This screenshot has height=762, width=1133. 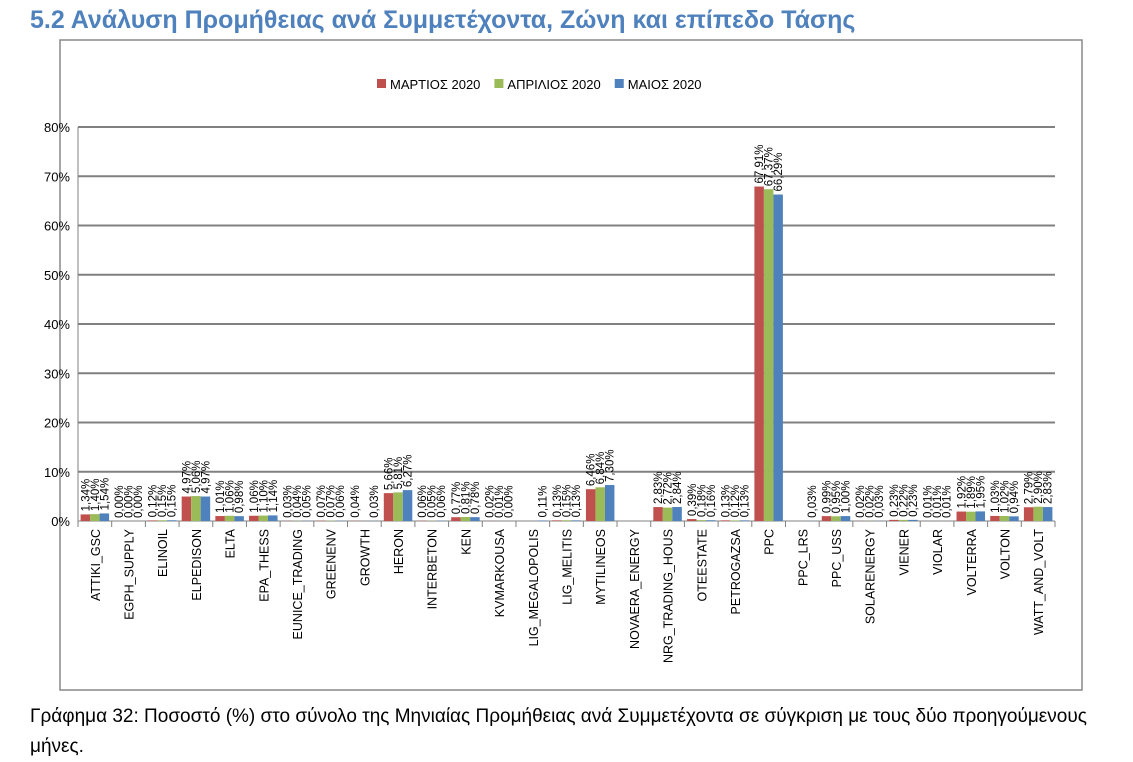 I want to click on x-tick-label: LIG_MELITIS, so click(x=568, y=567).